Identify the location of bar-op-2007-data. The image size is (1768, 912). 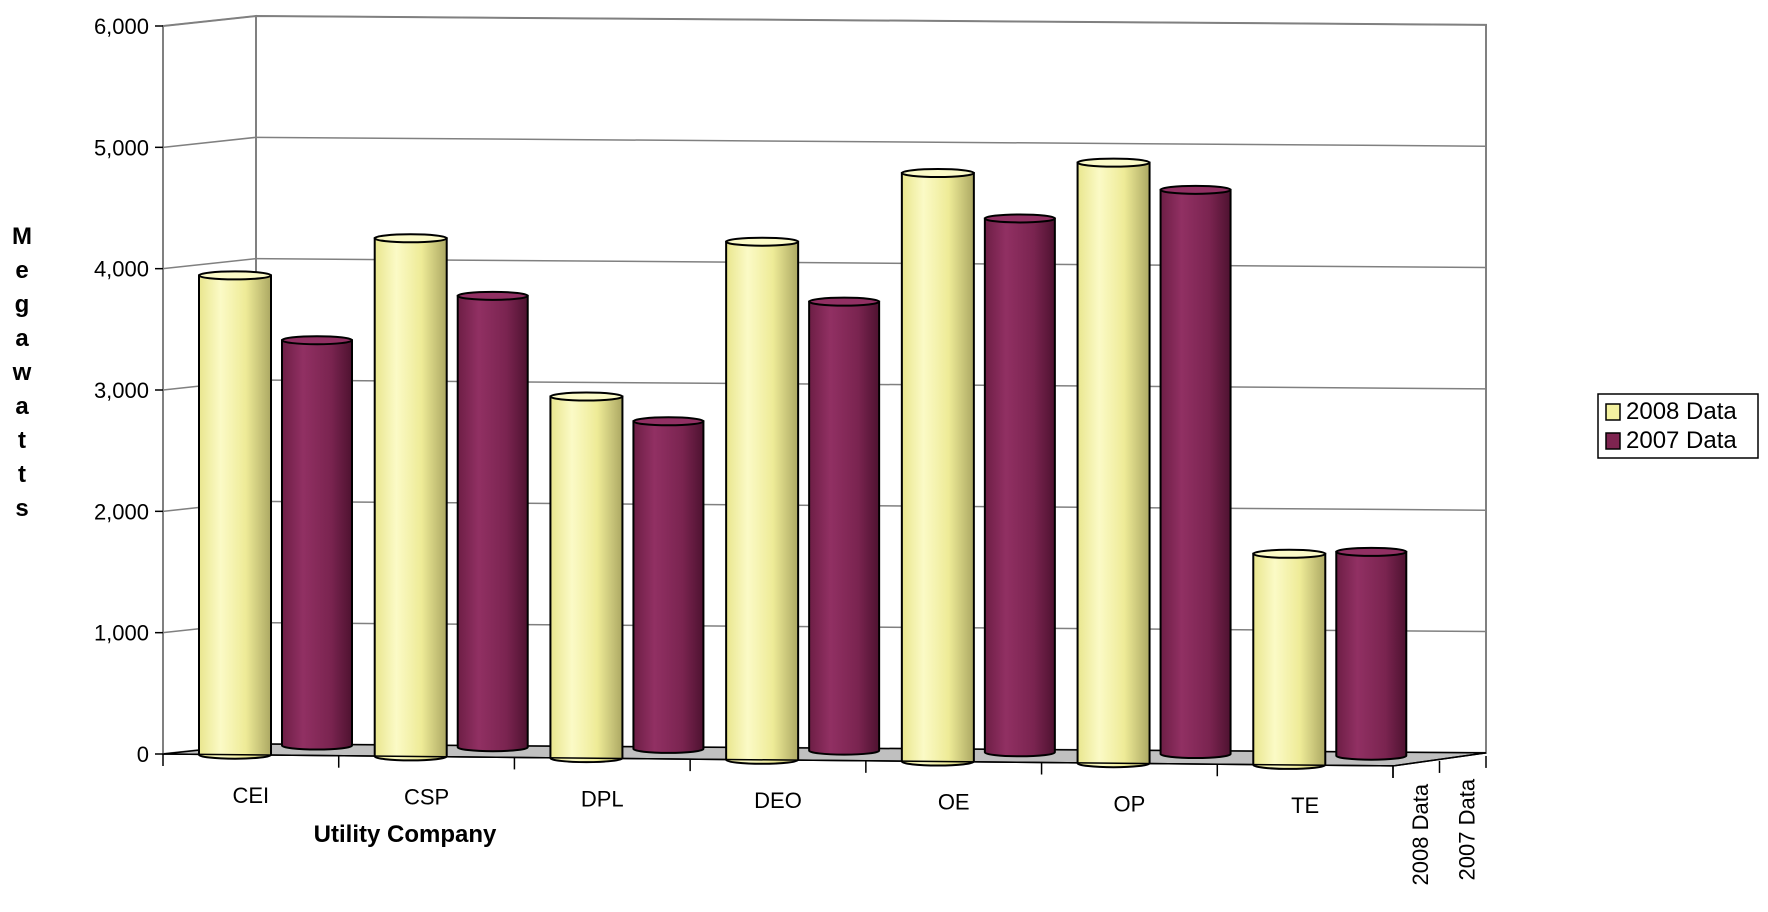
(1195, 472).